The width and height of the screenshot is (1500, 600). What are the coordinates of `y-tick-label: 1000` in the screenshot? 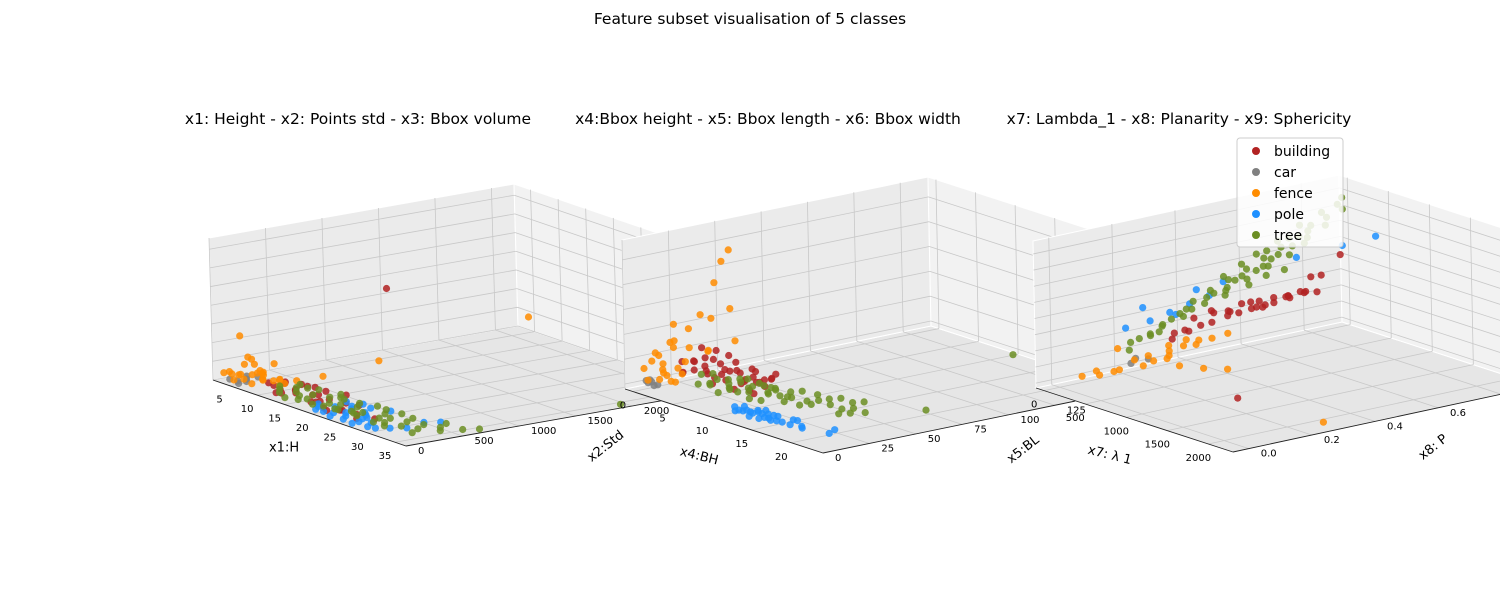 It's located at (543, 431).